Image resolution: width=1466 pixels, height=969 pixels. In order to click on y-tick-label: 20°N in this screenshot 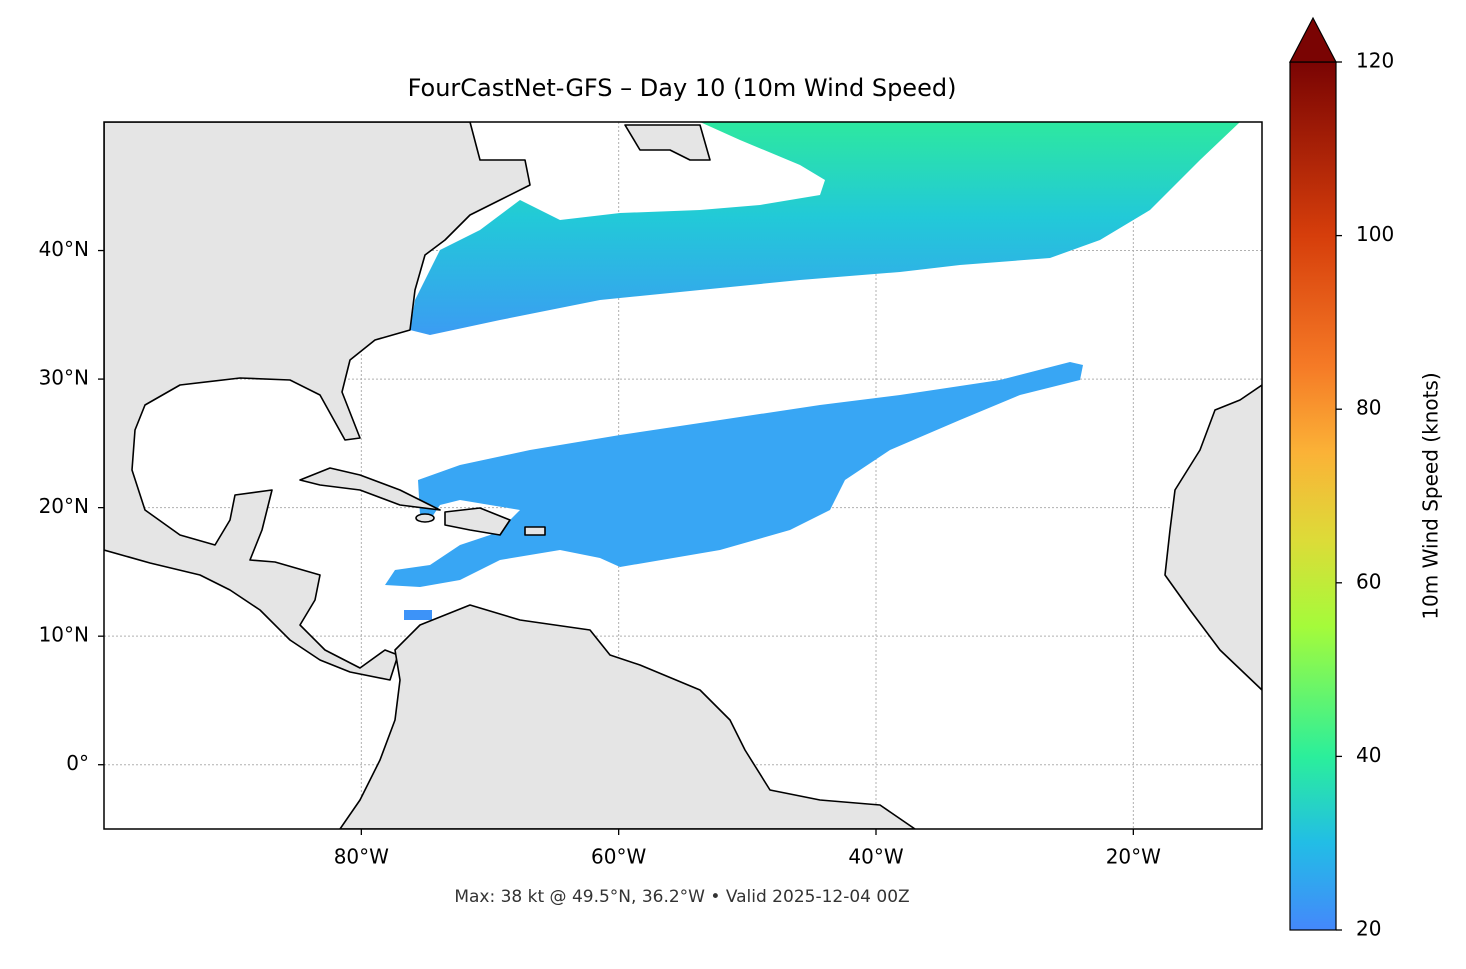, I will do `click(64, 506)`.